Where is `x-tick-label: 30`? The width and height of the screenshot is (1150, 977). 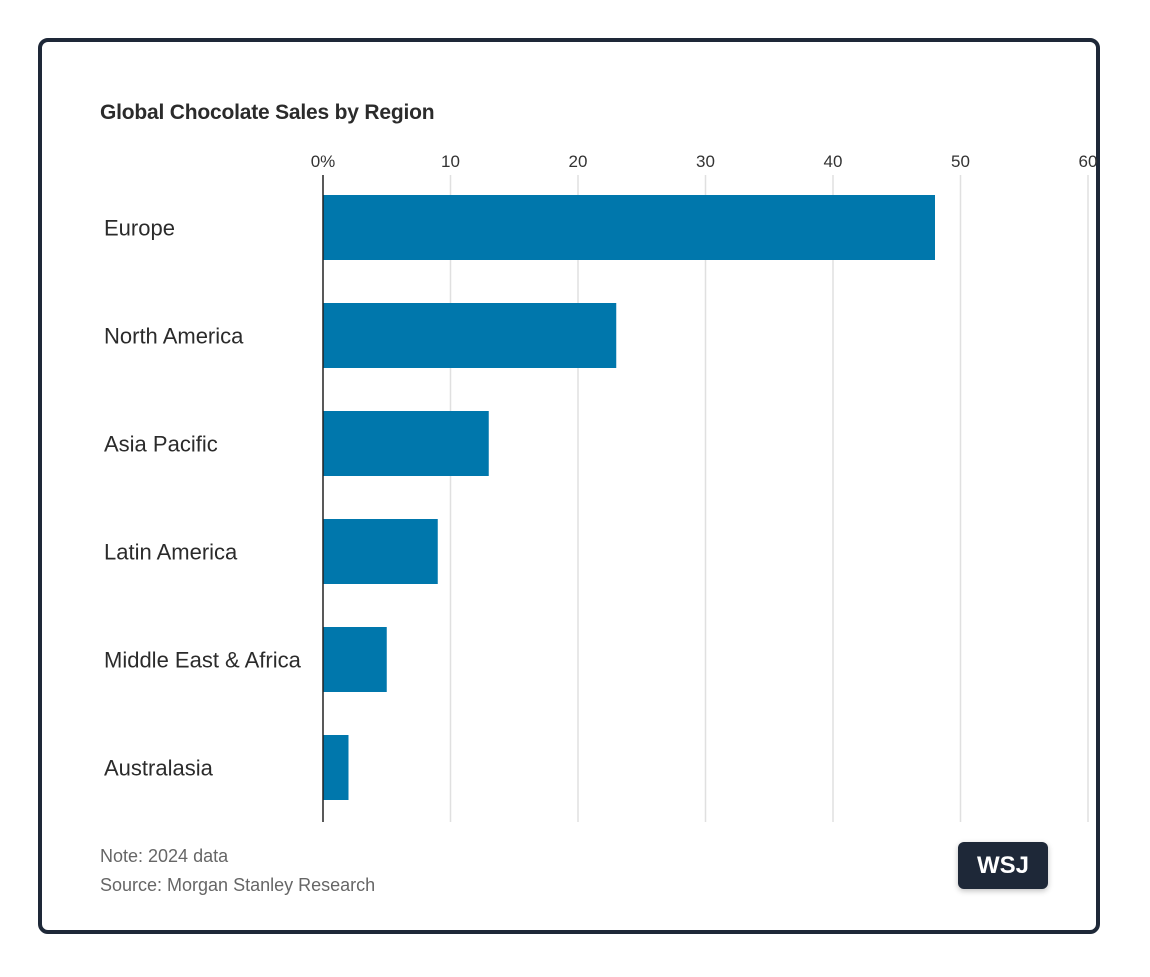 x-tick-label: 30 is located at coordinates (705, 161).